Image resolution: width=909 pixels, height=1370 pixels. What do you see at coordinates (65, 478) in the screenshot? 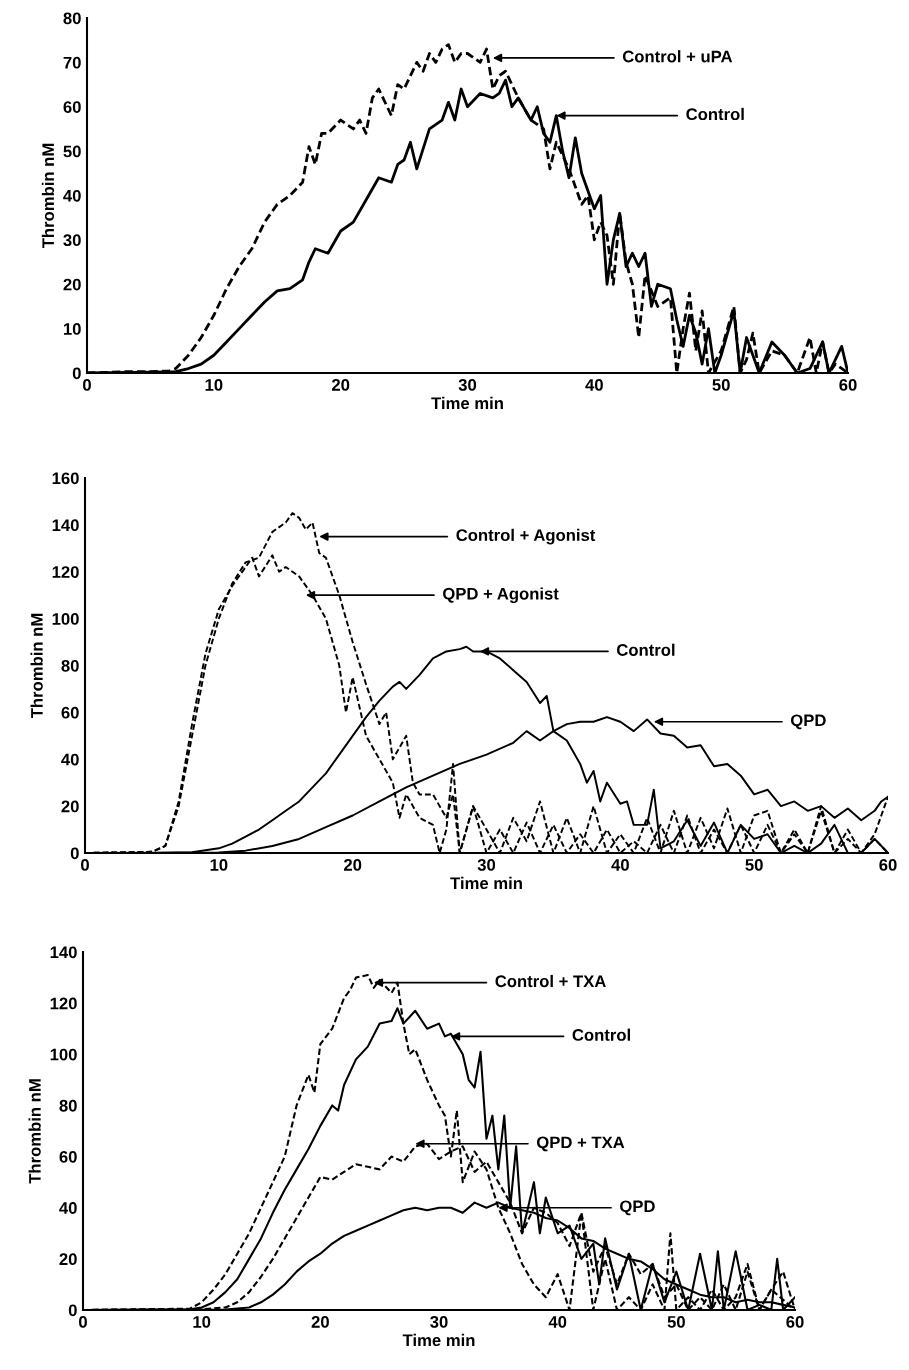
I see `y-tick-label: 160` at bounding box center [65, 478].